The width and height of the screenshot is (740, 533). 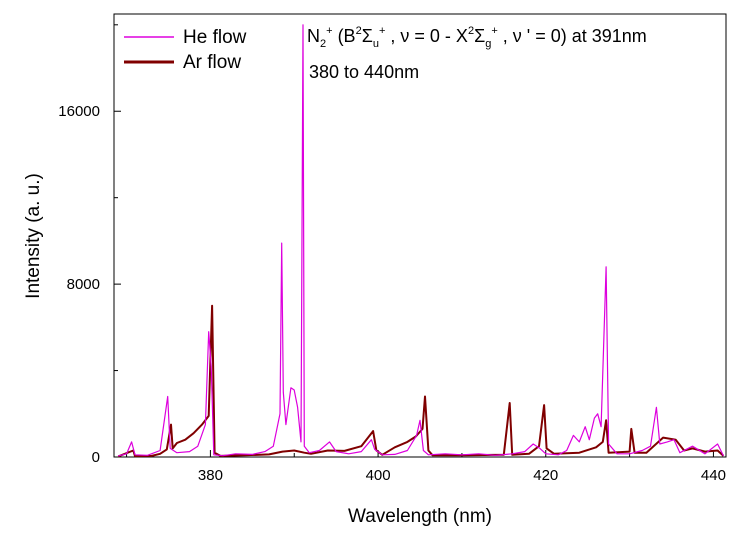 I want to click on x-tick-label: 380, so click(x=210, y=475).